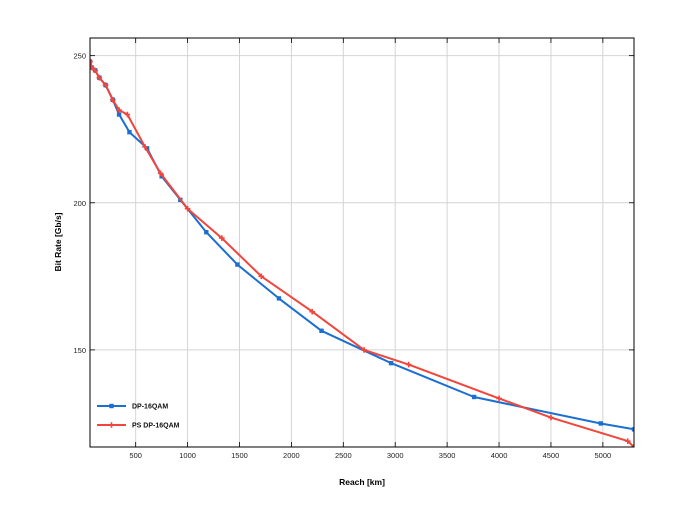  I want to click on x-axis-title: Reach [km], so click(362, 482).